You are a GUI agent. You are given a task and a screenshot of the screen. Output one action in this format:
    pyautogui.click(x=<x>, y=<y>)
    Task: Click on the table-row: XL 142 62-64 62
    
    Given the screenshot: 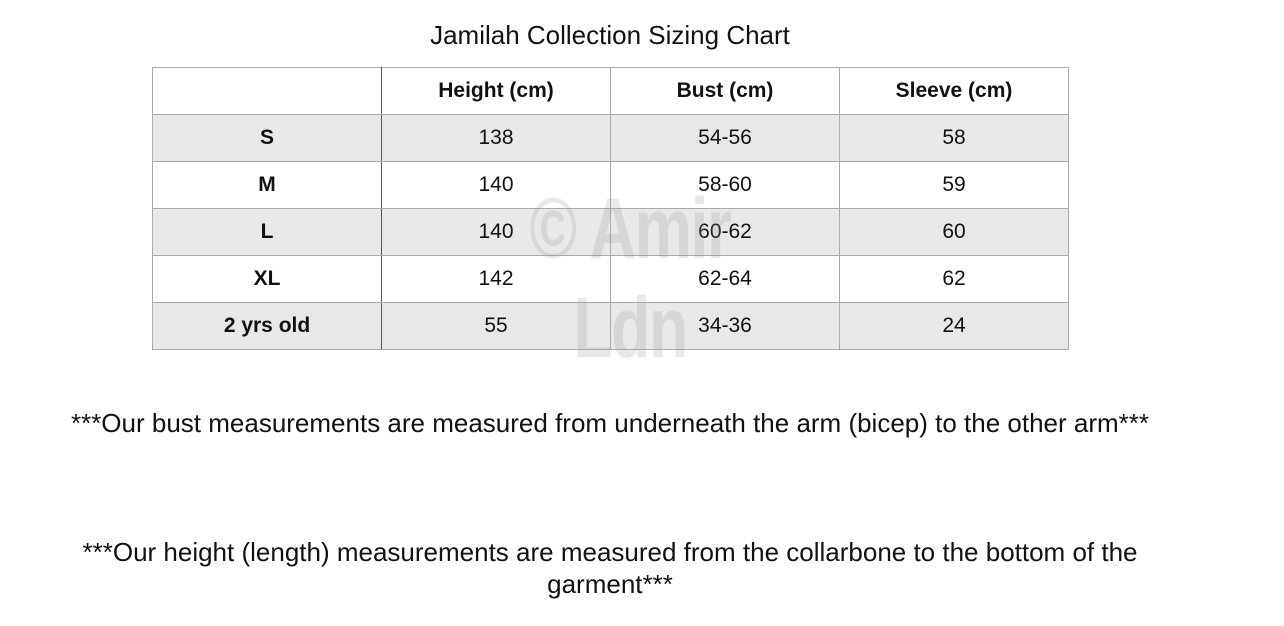 What is the action you would take?
    pyautogui.click(x=610, y=279)
    